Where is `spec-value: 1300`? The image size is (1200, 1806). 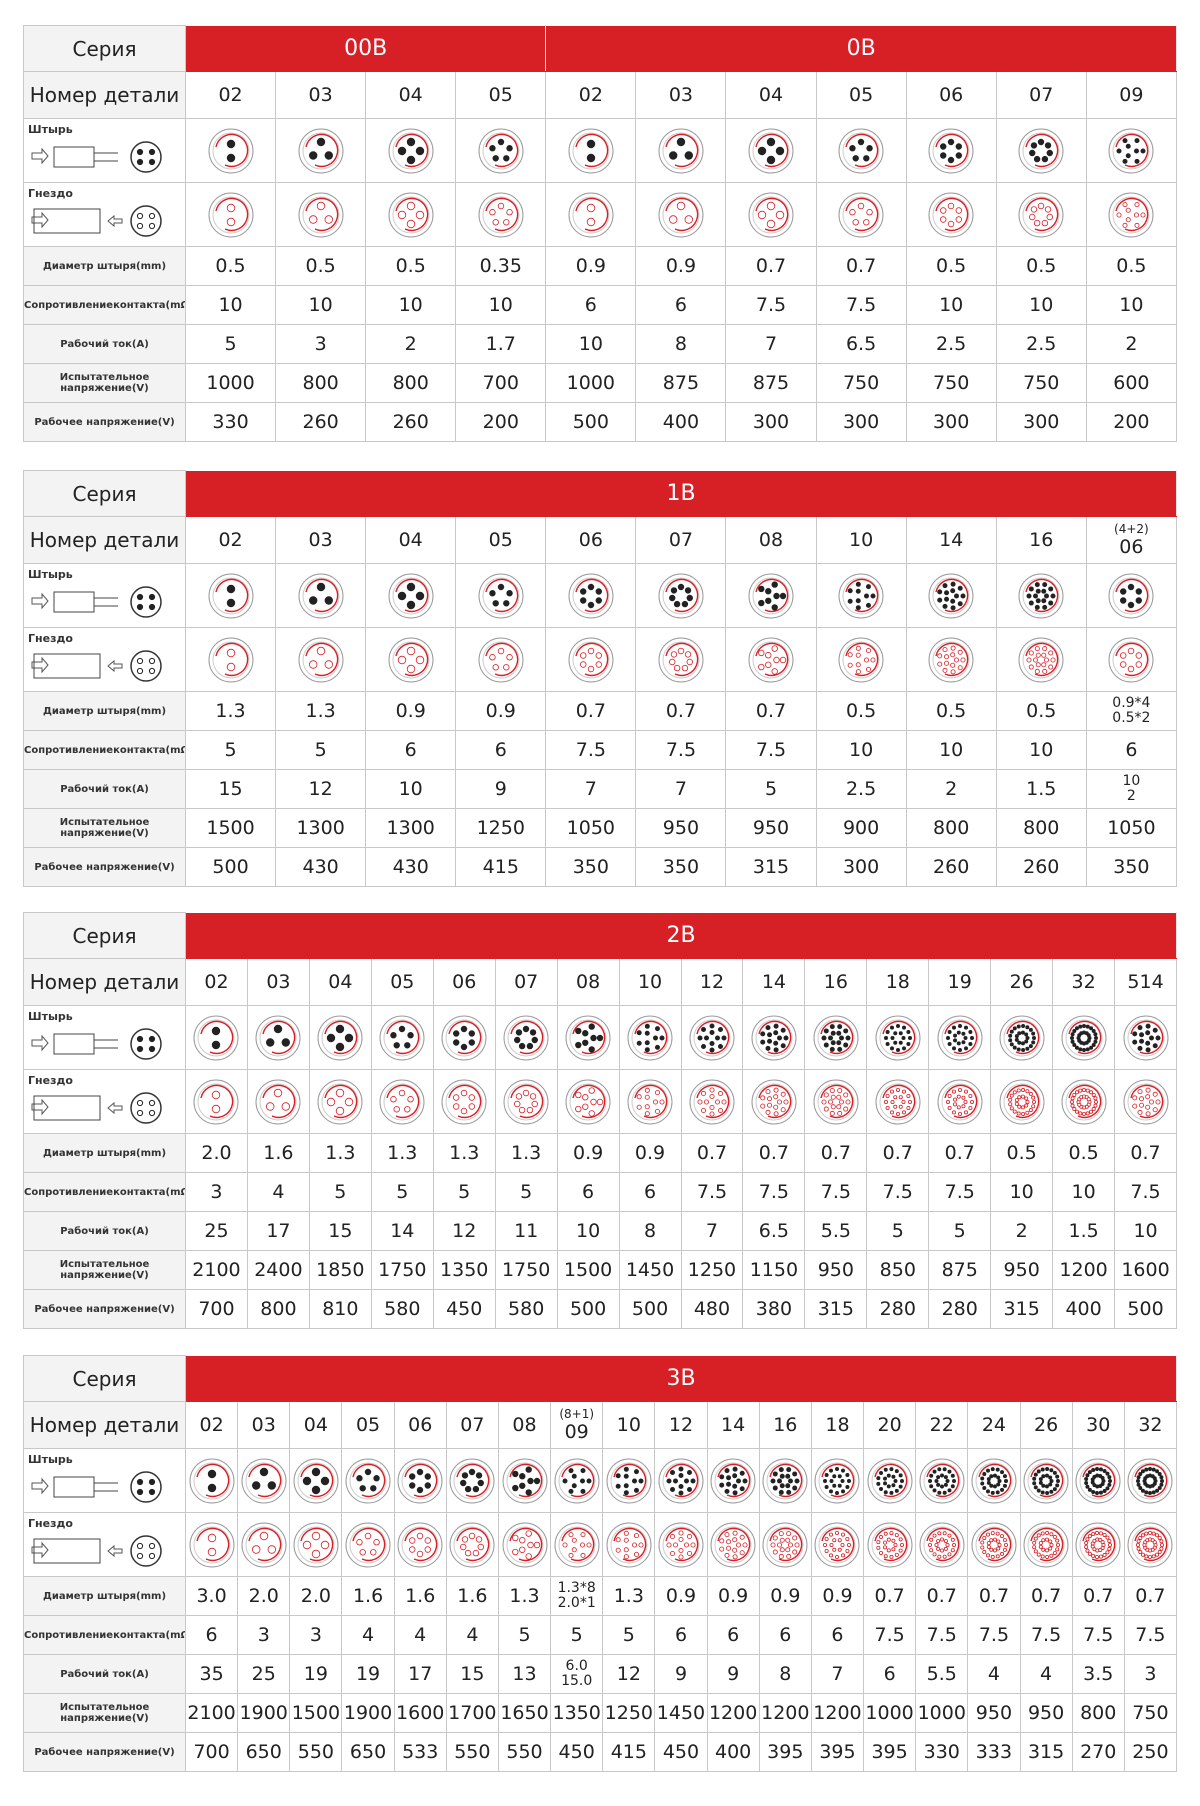
spec-value: 1300 is located at coordinates (411, 828).